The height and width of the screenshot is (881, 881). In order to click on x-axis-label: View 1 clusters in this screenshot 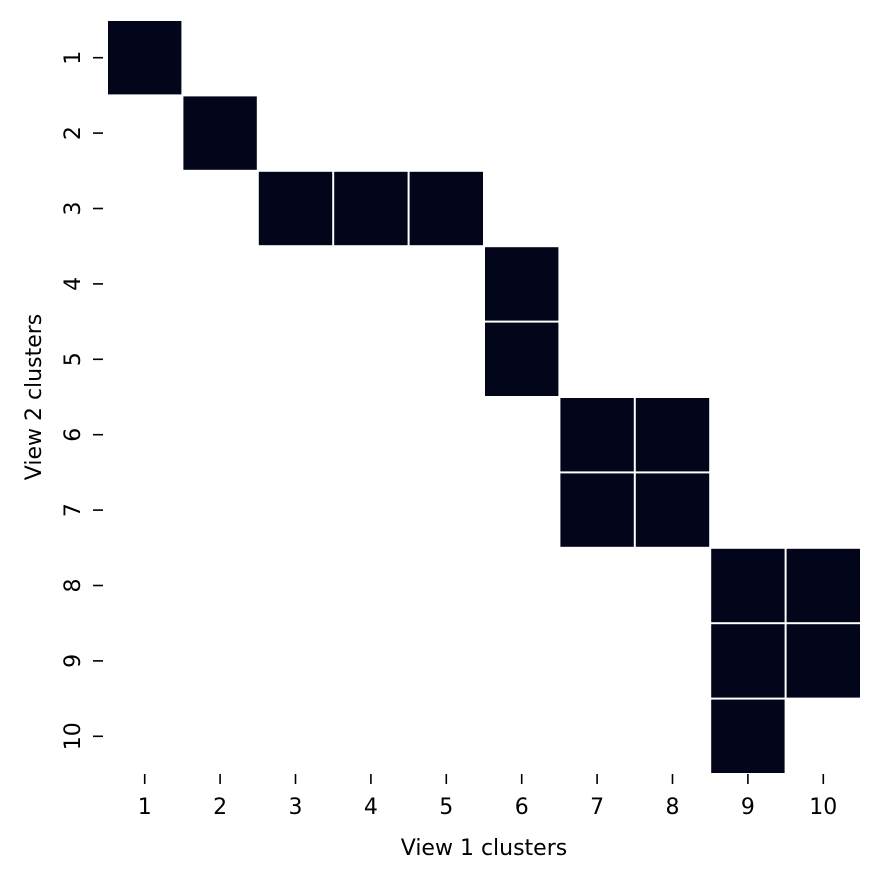, I will do `click(484, 848)`.